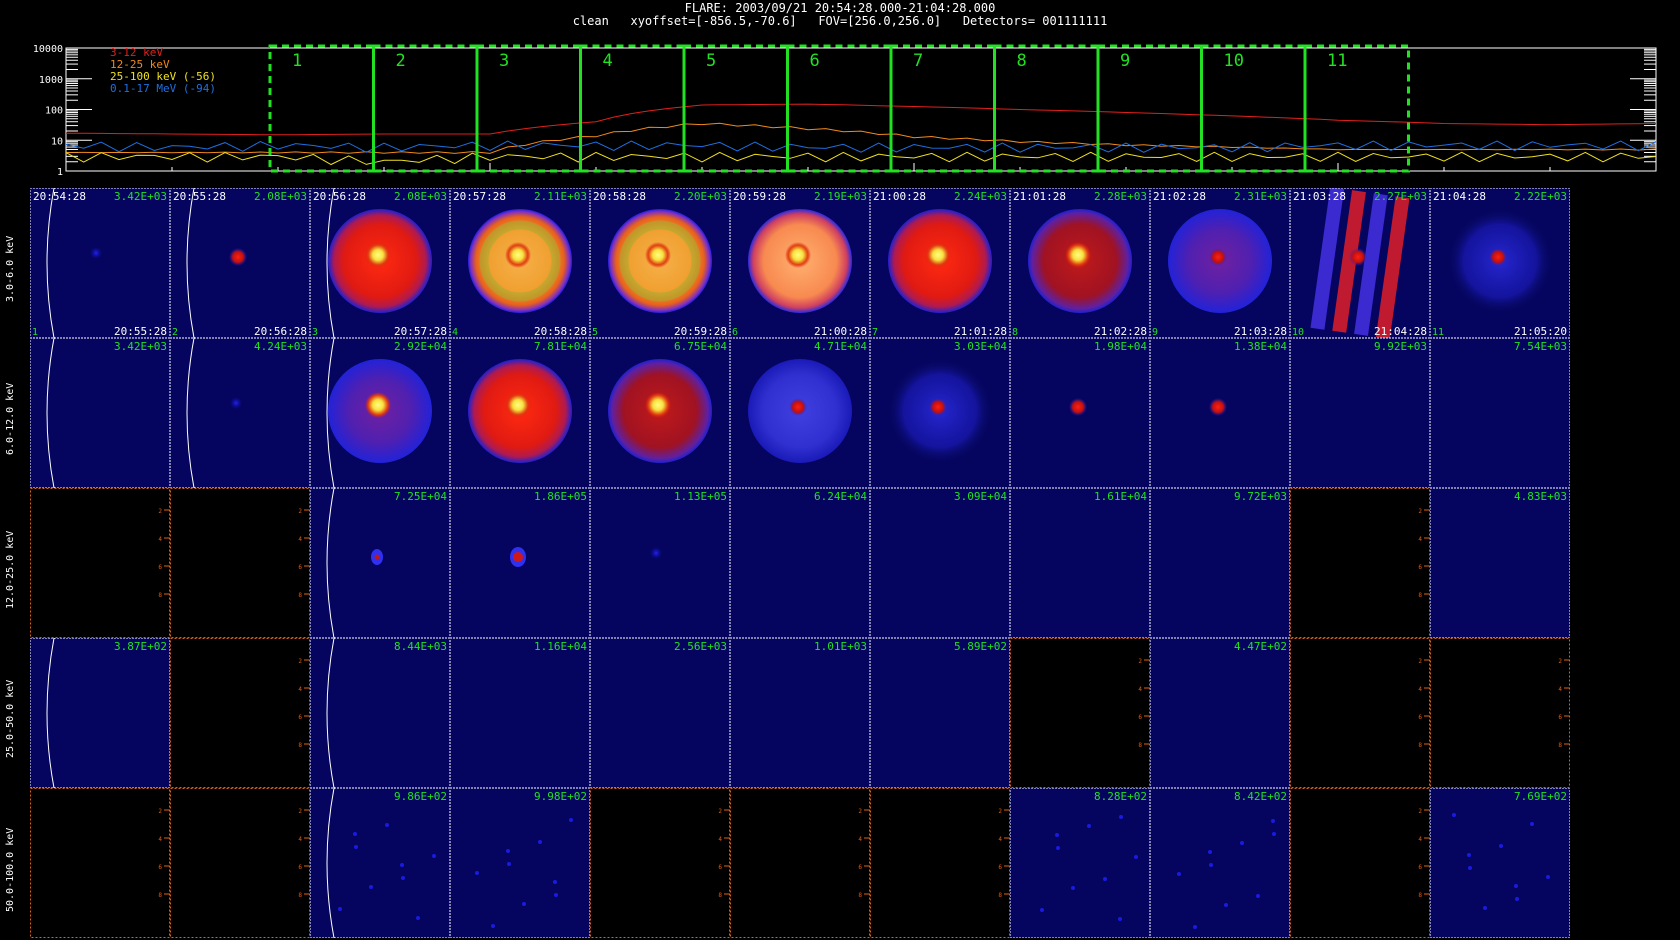  What do you see at coordinates (619, 196) in the screenshot?
I see `interval-start-time: 20:58:28` at bounding box center [619, 196].